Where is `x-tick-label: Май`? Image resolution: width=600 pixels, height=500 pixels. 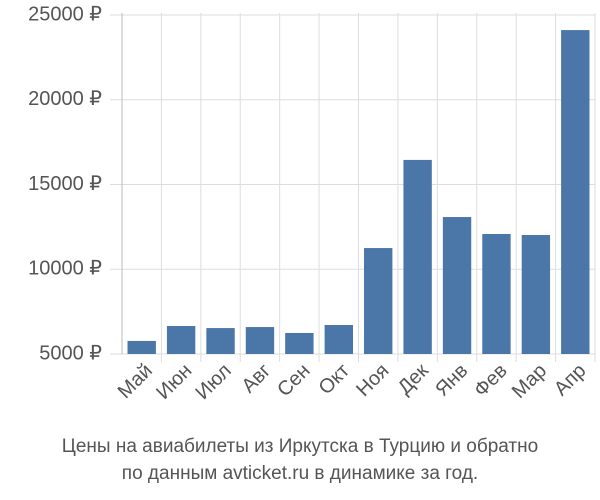
x-tick-label: Май is located at coordinates (135, 381).